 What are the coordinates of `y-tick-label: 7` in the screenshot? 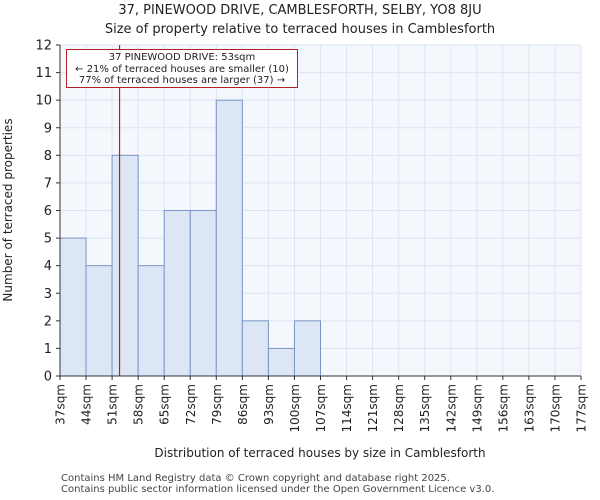 It's located at (48, 183).